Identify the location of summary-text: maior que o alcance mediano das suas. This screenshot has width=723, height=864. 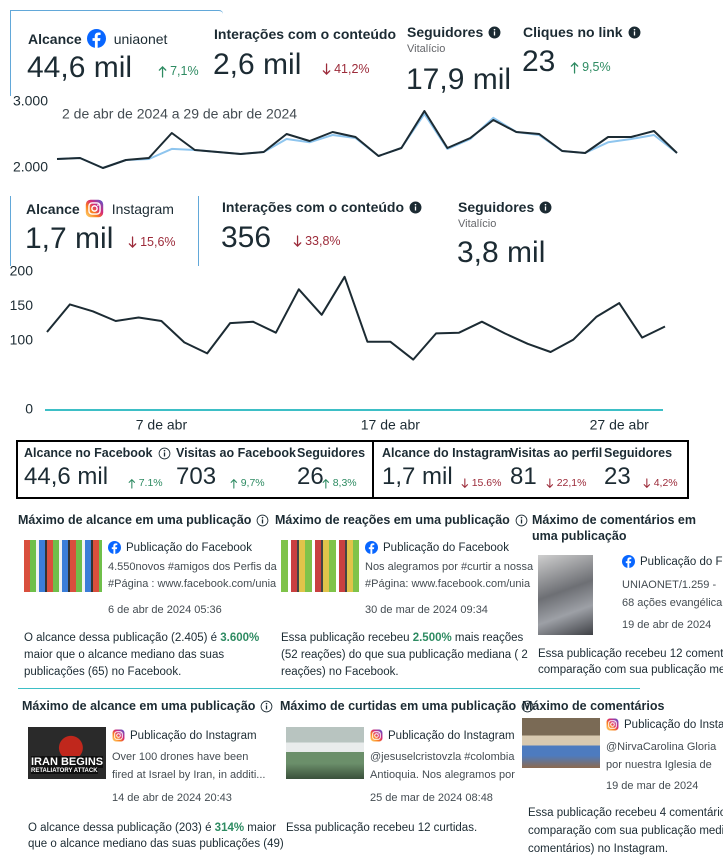
(124, 655).